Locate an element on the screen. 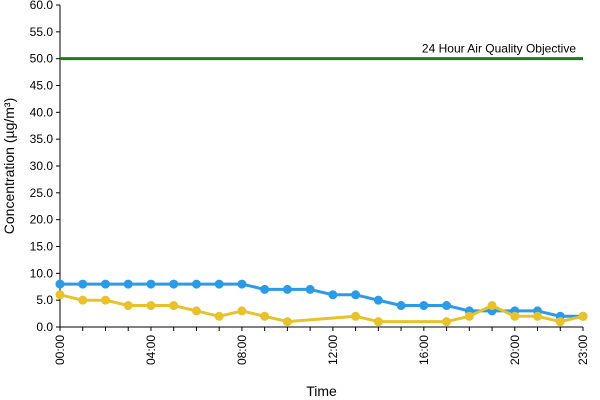  series-line is located at coordinates (321, 308).